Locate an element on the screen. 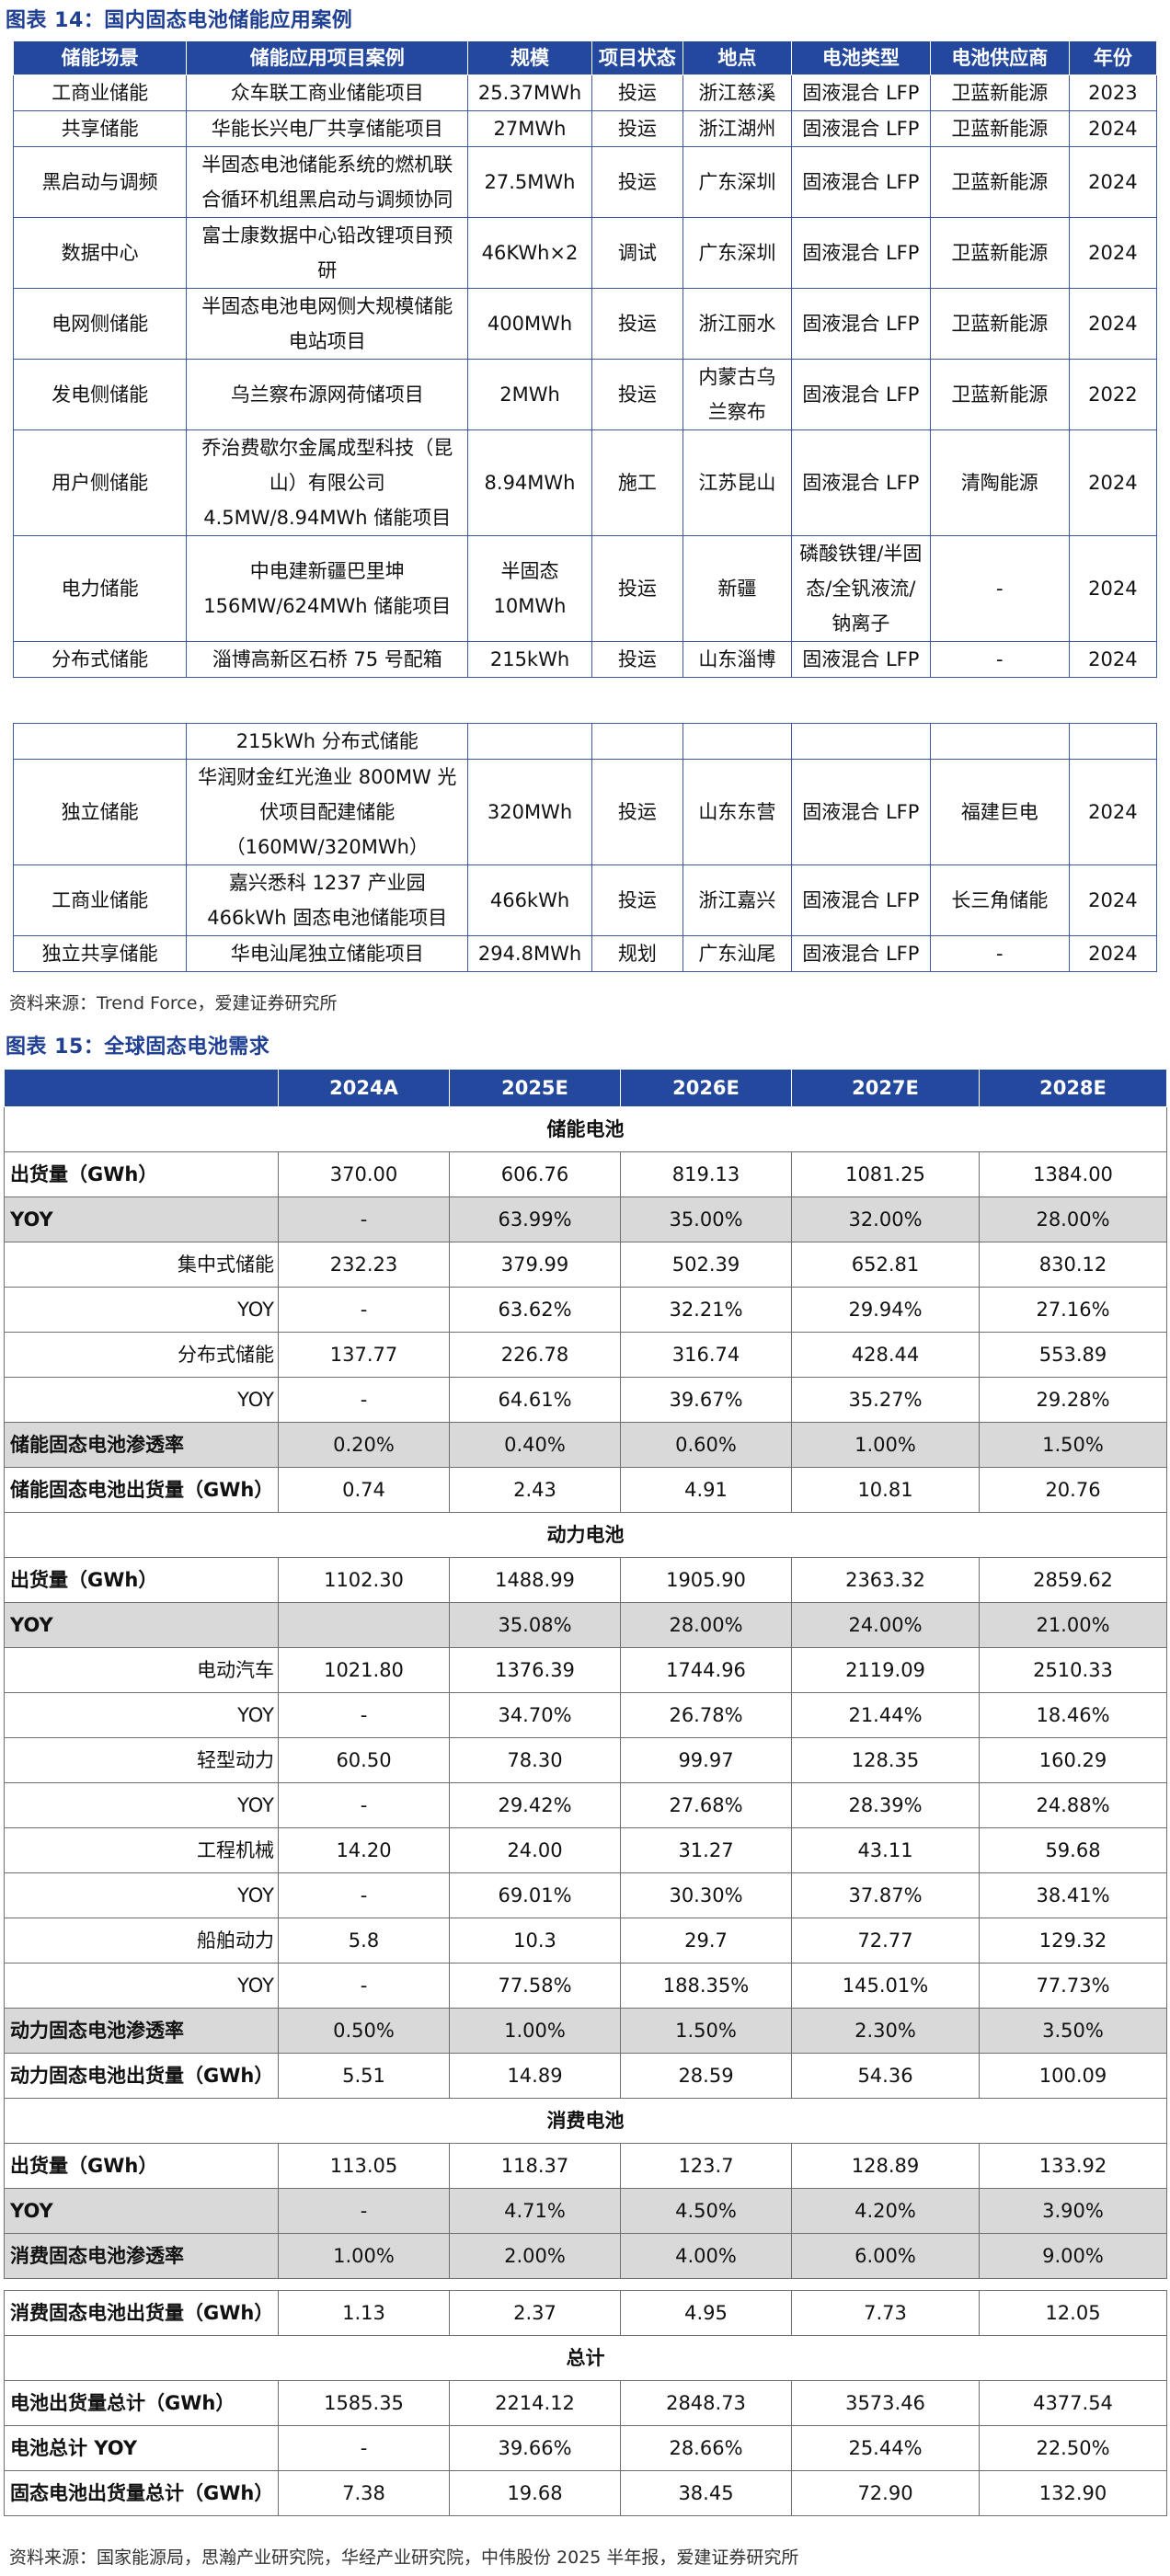  value-cell: 145.01% is located at coordinates (885, 1986).